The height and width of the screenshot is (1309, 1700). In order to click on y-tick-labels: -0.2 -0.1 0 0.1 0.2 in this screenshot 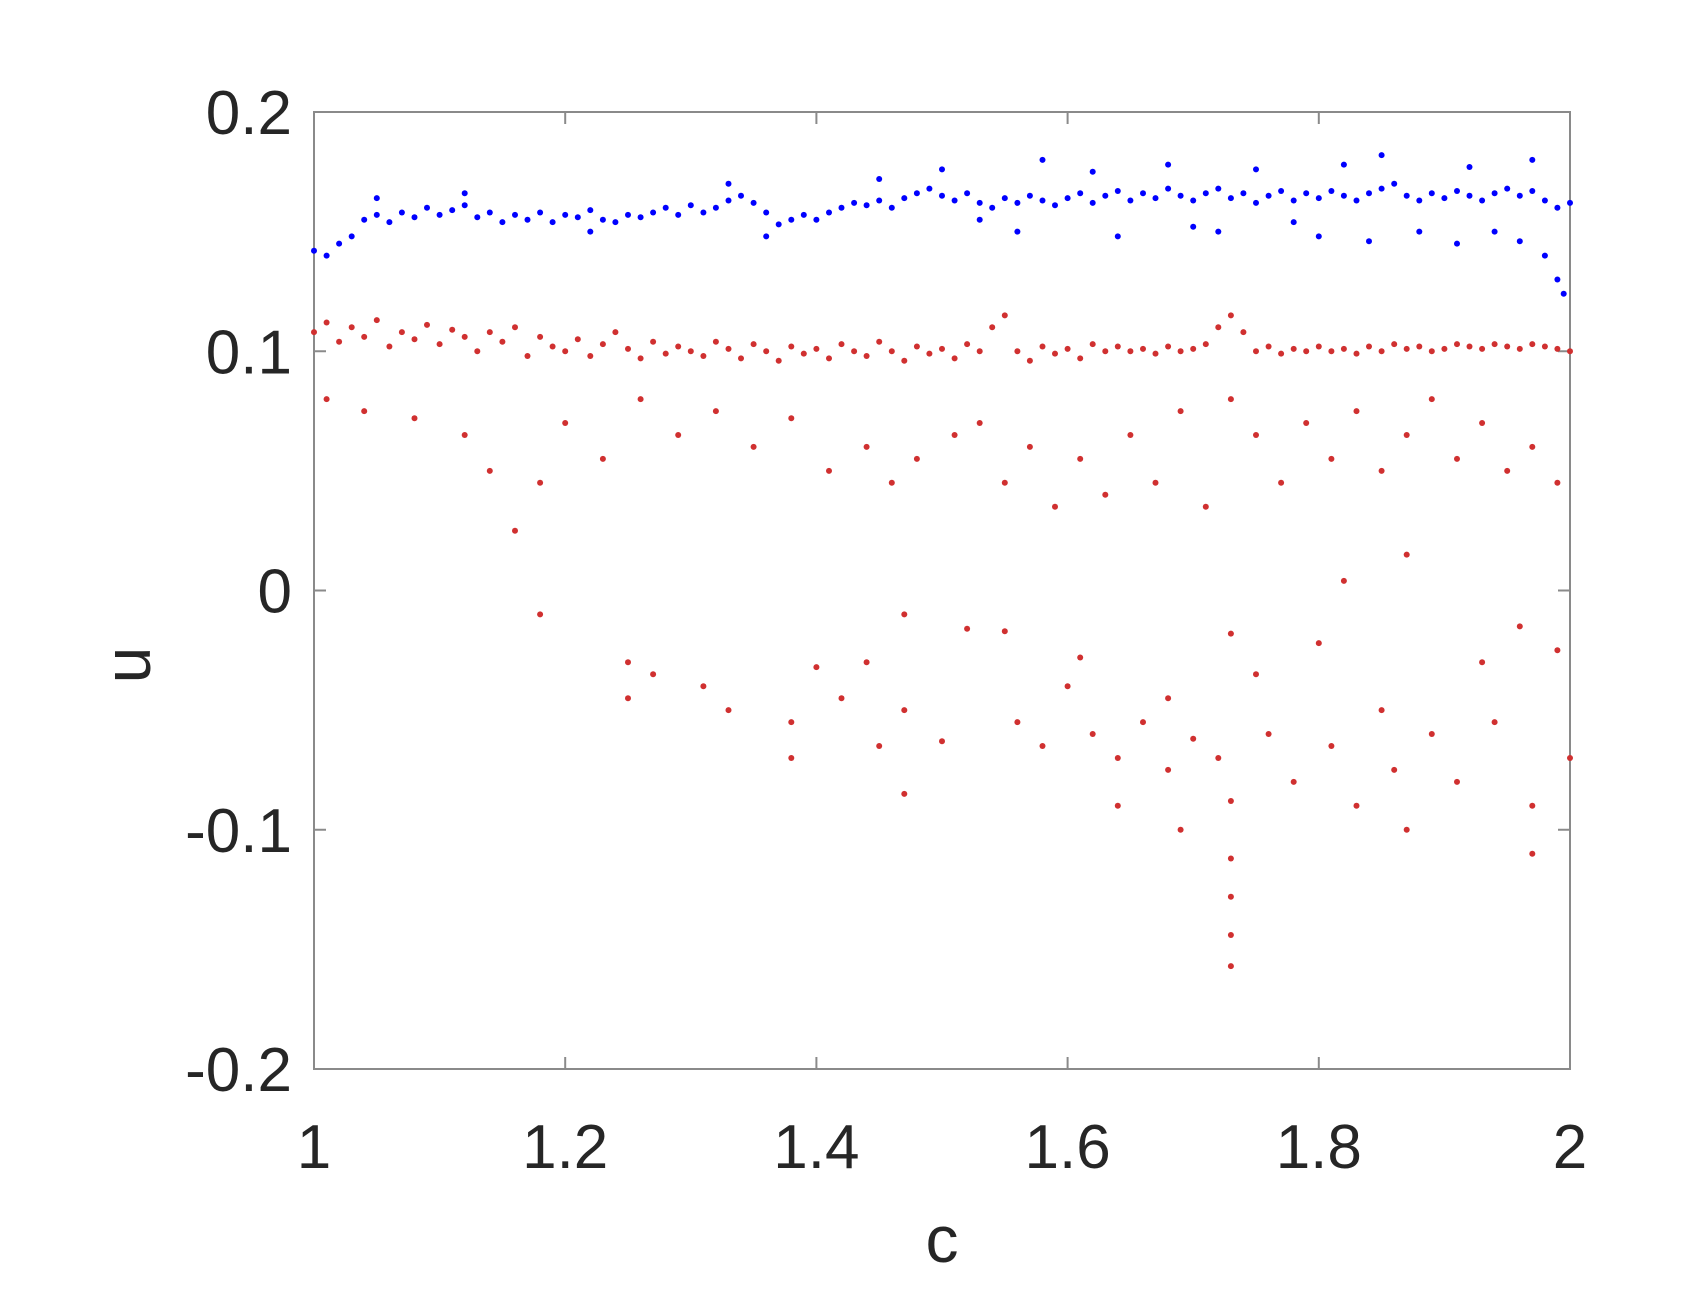, I will do `click(238, 592)`.